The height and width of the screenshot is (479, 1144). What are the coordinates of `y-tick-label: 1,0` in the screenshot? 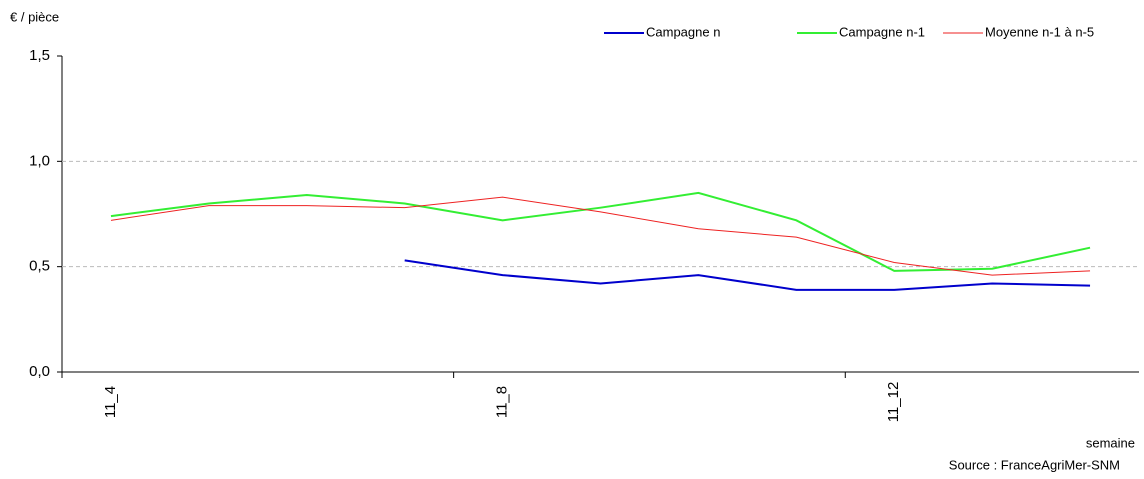 It's located at (39, 160).